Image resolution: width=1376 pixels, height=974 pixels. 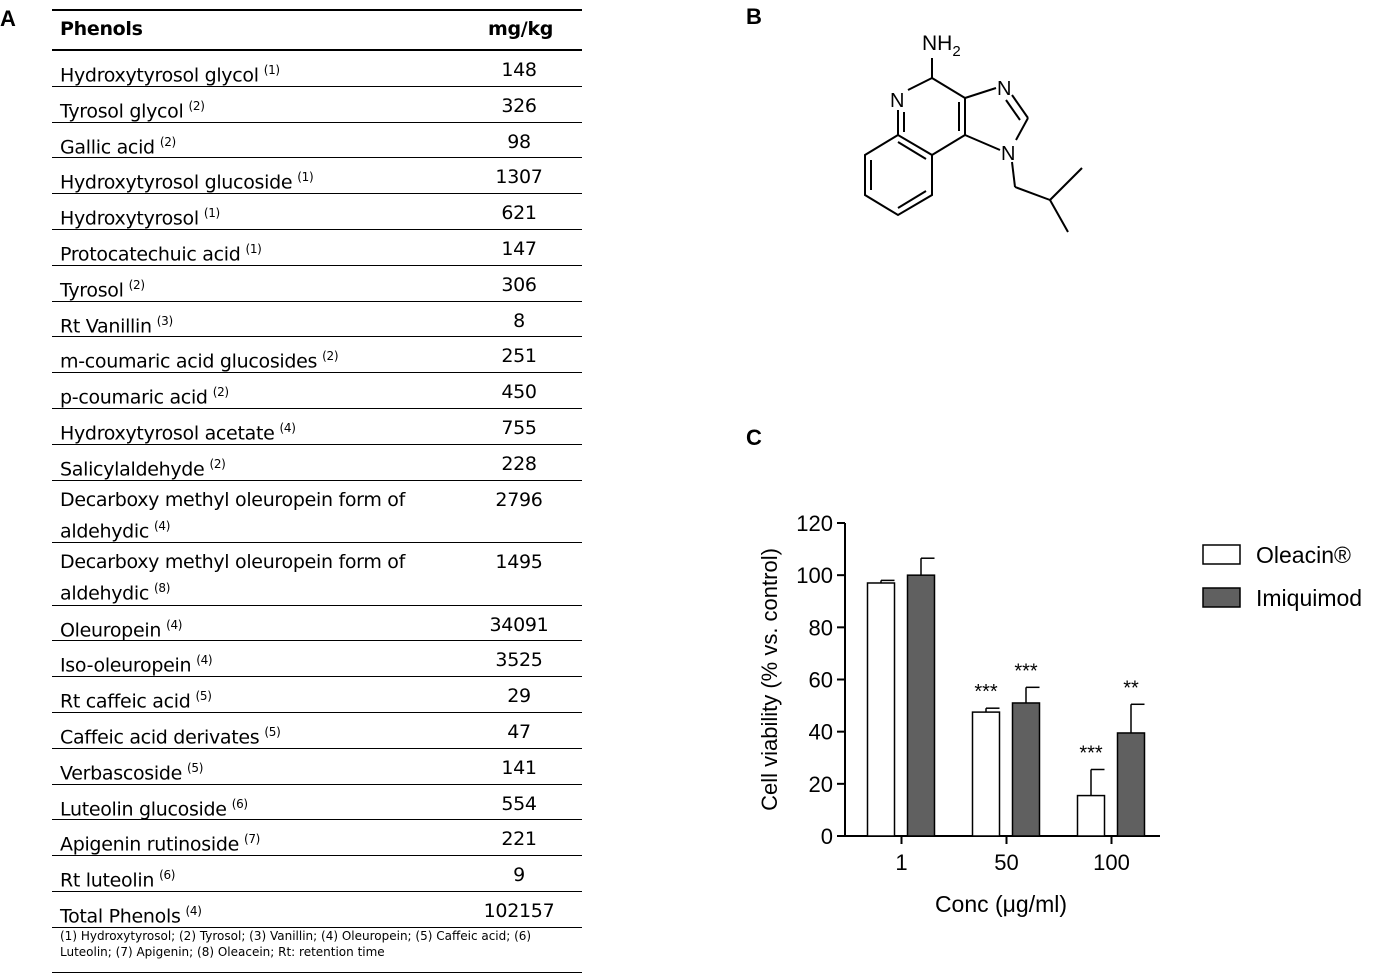 What do you see at coordinates (240, 770) in the screenshot?
I see `row-name: Verbascoside (5)` at bounding box center [240, 770].